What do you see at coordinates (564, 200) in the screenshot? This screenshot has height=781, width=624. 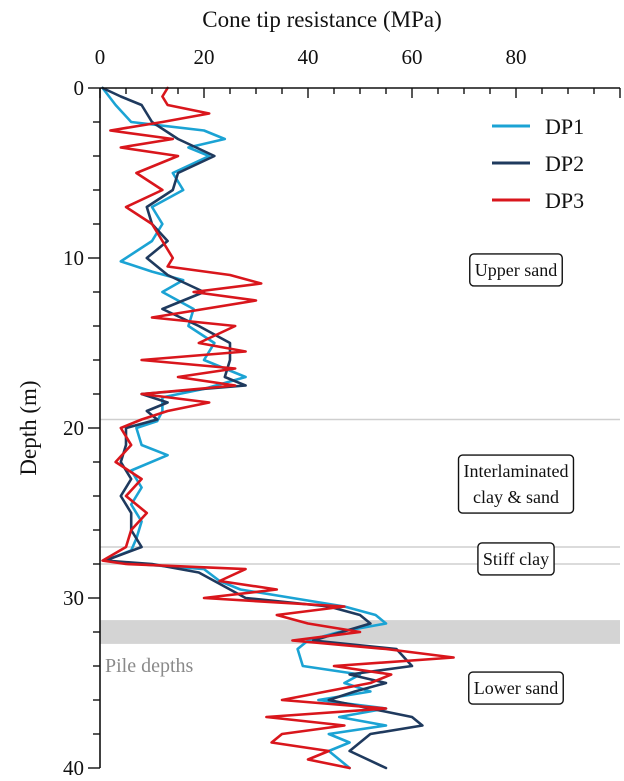 I see `legend-label-dp3: DP3` at bounding box center [564, 200].